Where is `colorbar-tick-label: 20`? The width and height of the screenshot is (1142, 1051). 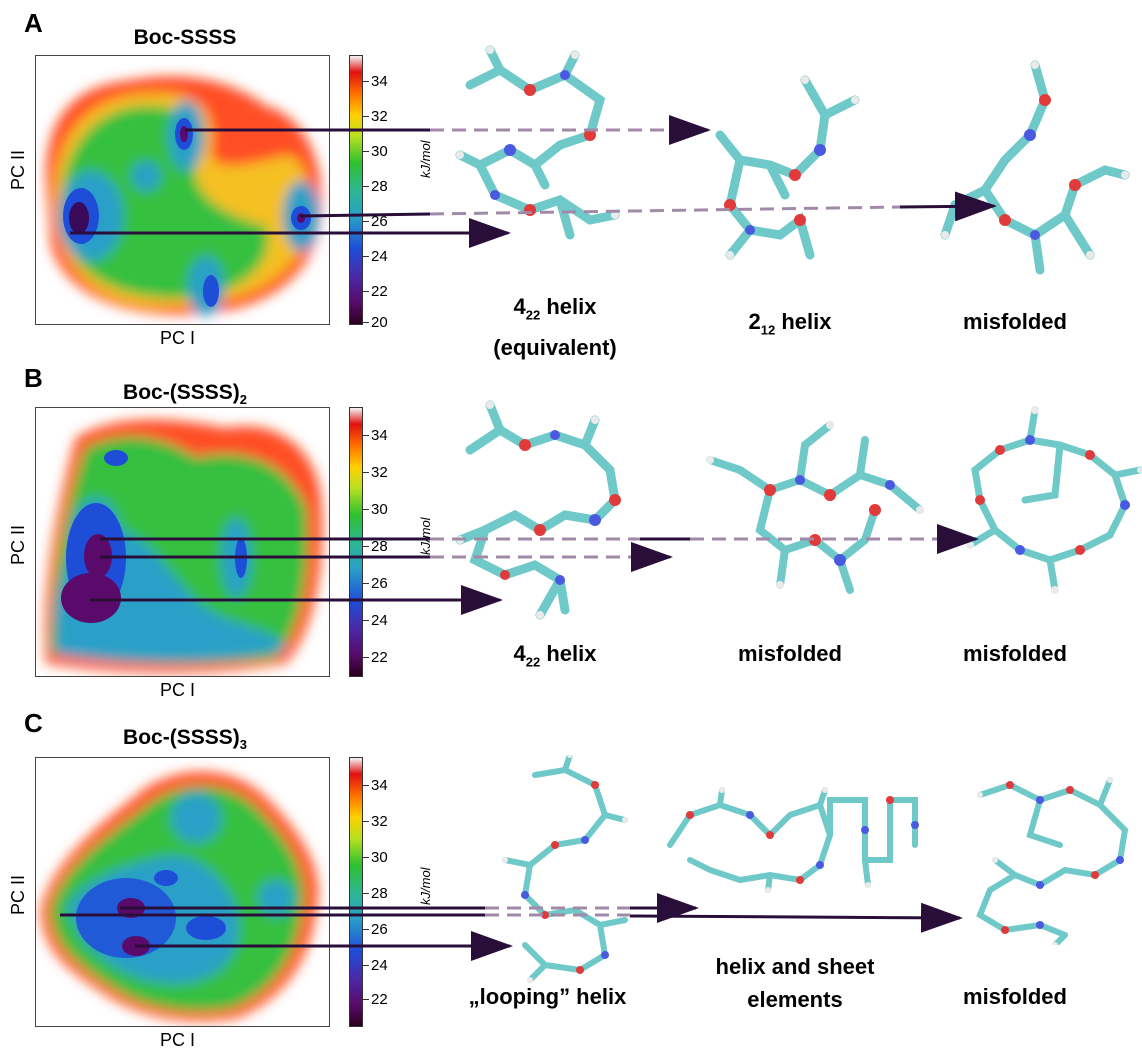 colorbar-tick-label: 20 is located at coordinates (379, 322).